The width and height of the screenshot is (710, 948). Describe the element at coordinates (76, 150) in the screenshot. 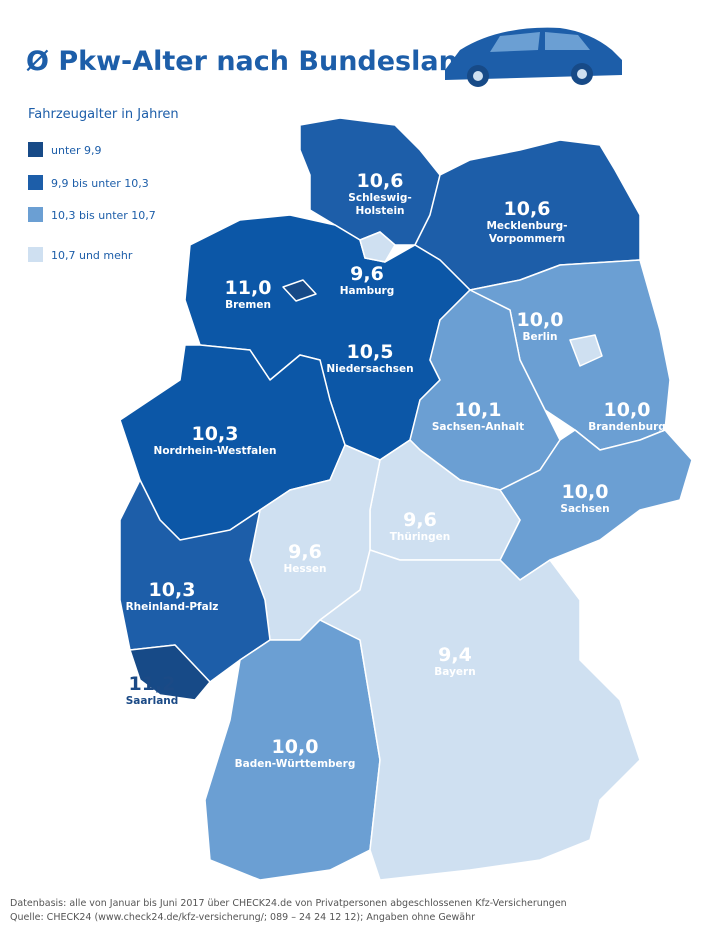

I see `legend-label: unter 9,9` at that location.